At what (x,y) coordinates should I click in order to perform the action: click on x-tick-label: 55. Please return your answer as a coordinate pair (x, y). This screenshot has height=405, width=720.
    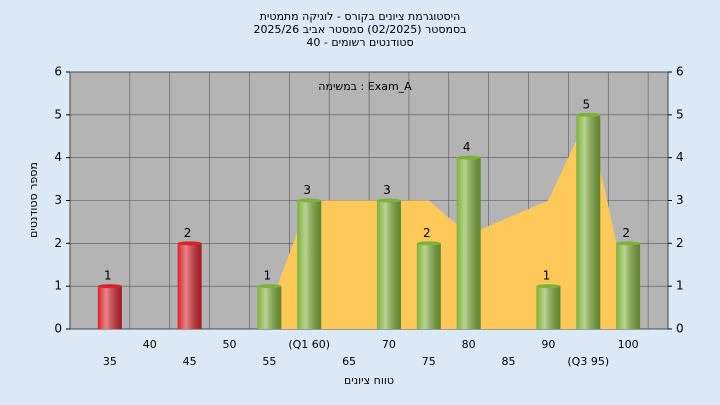
    Looking at the image, I should click on (269, 361).